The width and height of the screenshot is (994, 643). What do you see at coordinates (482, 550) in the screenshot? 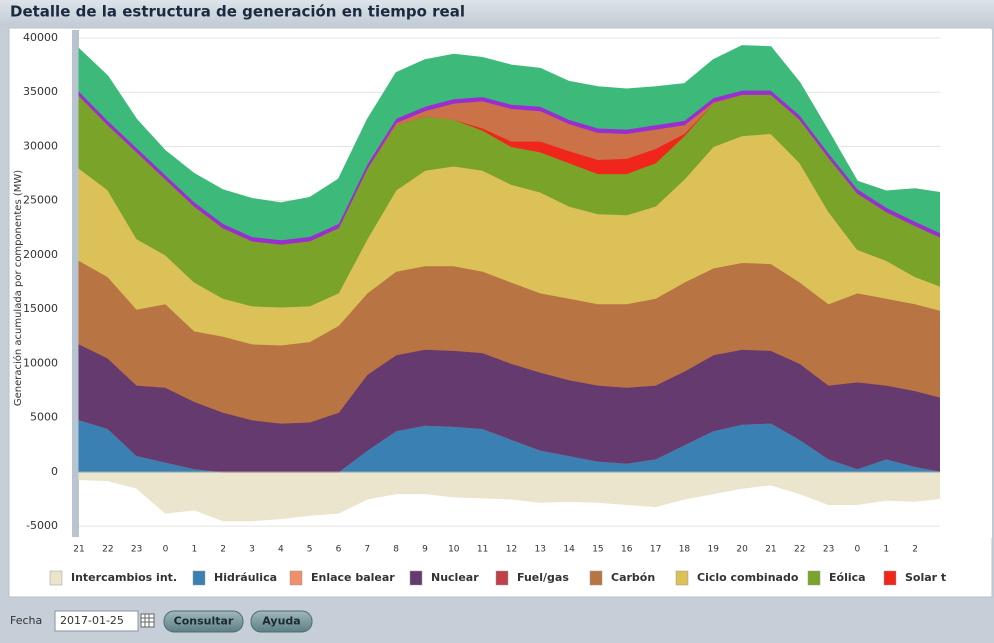
I see `x-tick-label: 11` at bounding box center [482, 550].